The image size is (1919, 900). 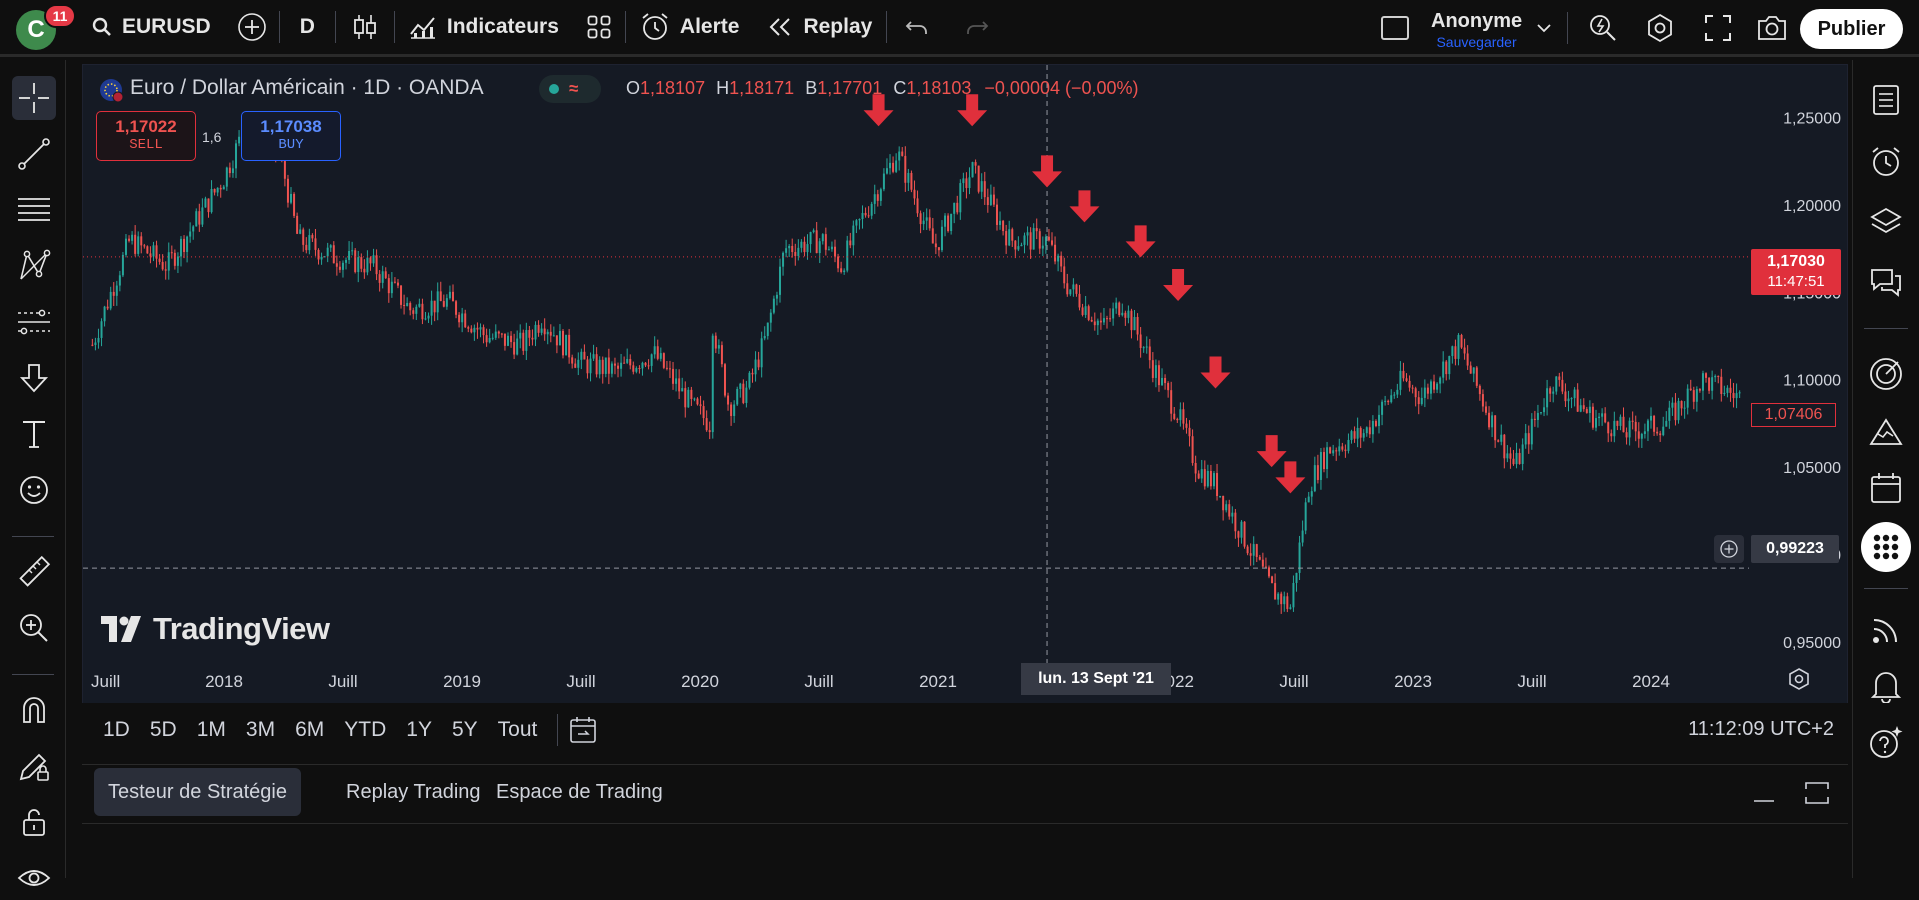 What do you see at coordinates (34, 98) in the screenshot?
I see `crosshair-tool` at bounding box center [34, 98].